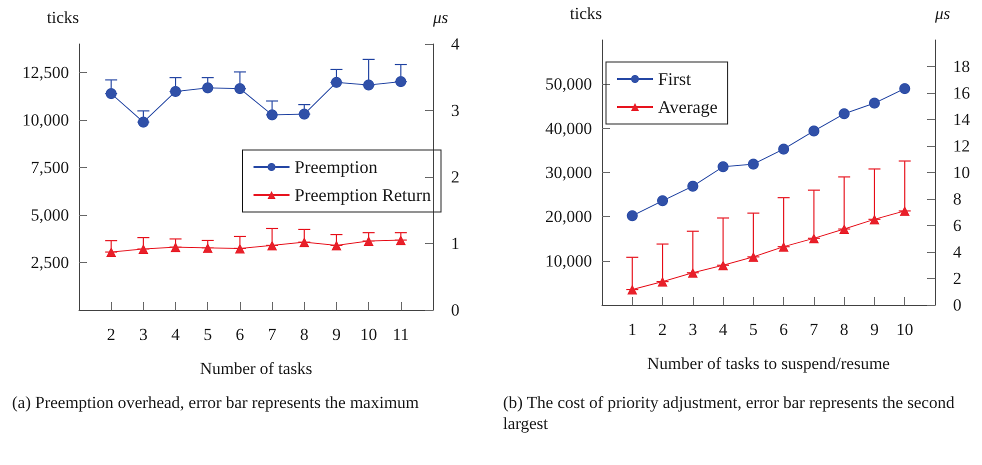 This screenshot has width=982, height=465. What do you see at coordinates (961, 172) in the screenshot?
I see `y2-tick-label: 10` at bounding box center [961, 172].